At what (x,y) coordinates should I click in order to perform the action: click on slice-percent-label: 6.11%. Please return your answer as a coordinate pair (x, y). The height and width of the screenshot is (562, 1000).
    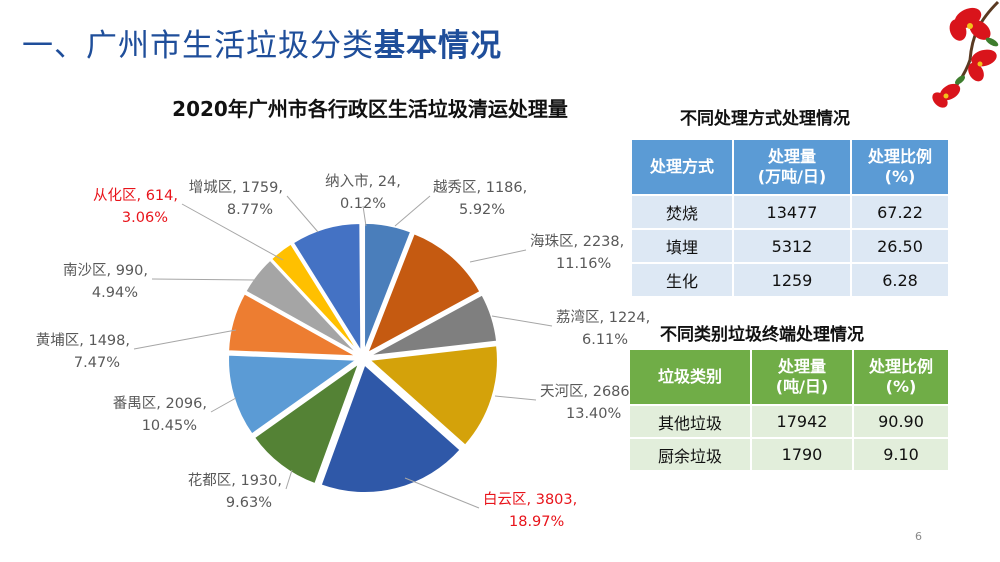
    Looking at the image, I should click on (605, 340).